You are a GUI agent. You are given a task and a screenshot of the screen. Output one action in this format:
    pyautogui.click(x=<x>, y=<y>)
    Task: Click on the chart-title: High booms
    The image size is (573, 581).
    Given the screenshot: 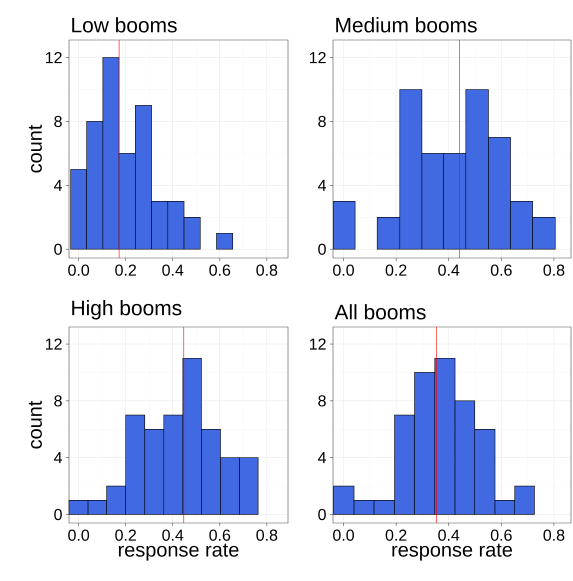 What is the action you would take?
    pyautogui.click(x=127, y=310)
    